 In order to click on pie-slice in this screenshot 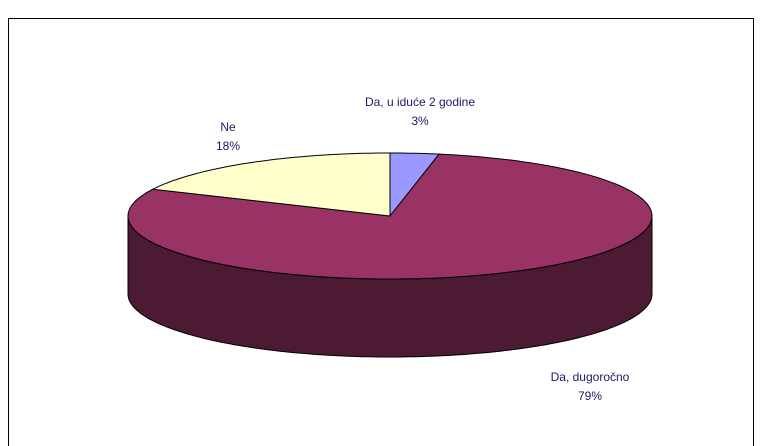, I will do `click(271, 184)`.